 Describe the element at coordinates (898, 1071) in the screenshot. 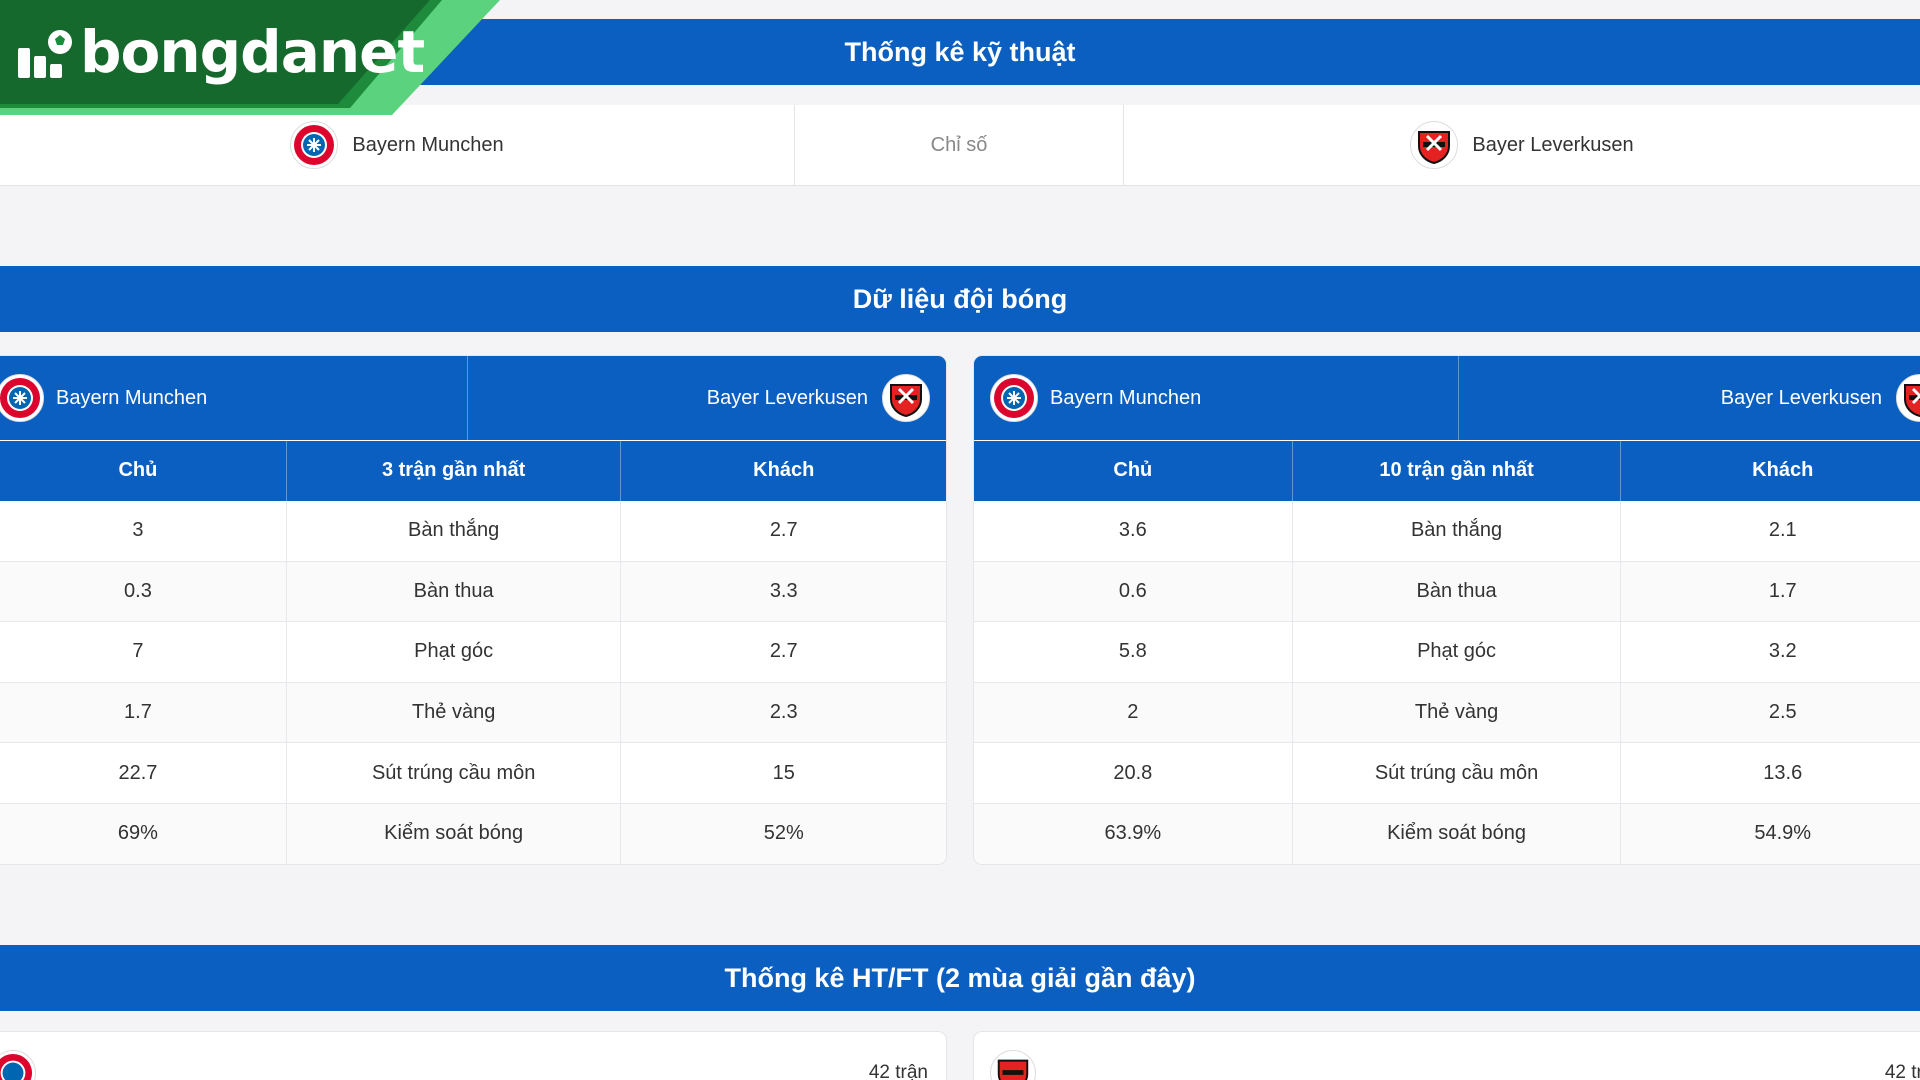

I see `htft-home-match-count: 42 trận` at that location.